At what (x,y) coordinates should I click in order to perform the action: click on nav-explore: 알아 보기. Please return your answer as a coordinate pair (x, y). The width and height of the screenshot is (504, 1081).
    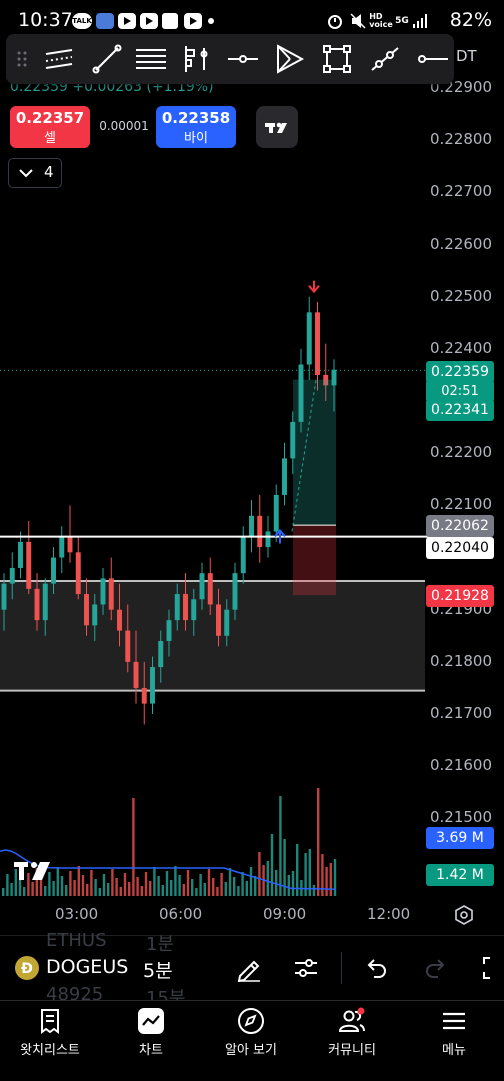
    Looking at the image, I should click on (251, 1041).